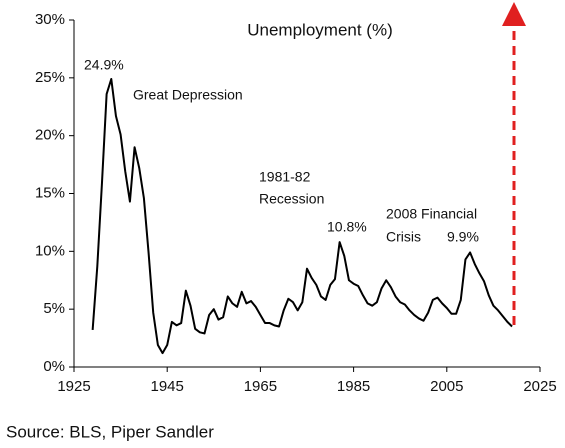 The width and height of the screenshot is (565, 448). What do you see at coordinates (110, 431) in the screenshot?
I see `source: Source: BLS, Piper Sandler` at bounding box center [110, 431].